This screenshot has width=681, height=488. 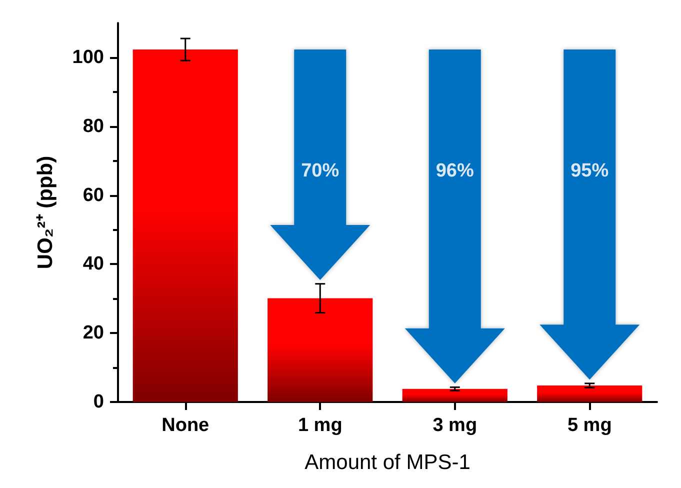 I want to click on y-axis-title: UO₂²⁺ (ppb), so click(x=45, y=213).